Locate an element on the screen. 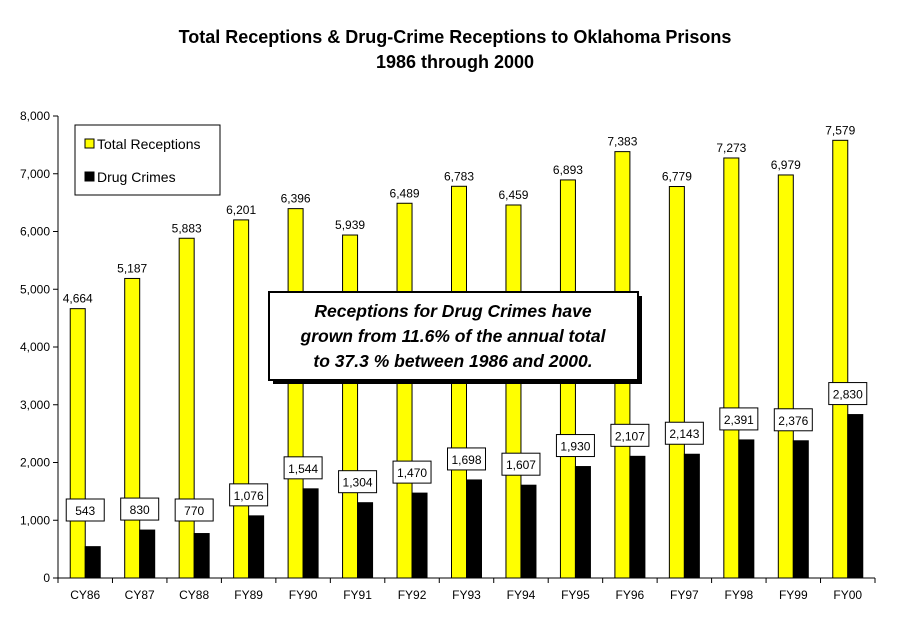 Image resolution: width=911 pixels, height=623 pixels. legend-swatch-drug-crimes is located at coordinates (89, 176).